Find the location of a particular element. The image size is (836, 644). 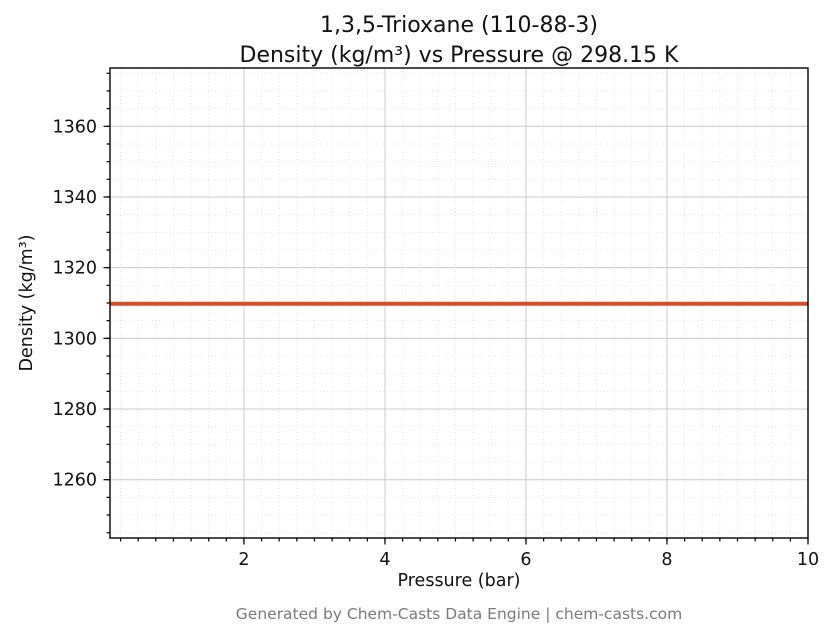

chart-title-line1: 1,3,5-Trioxane (110-88-3) is located at coordinates (459, 25).